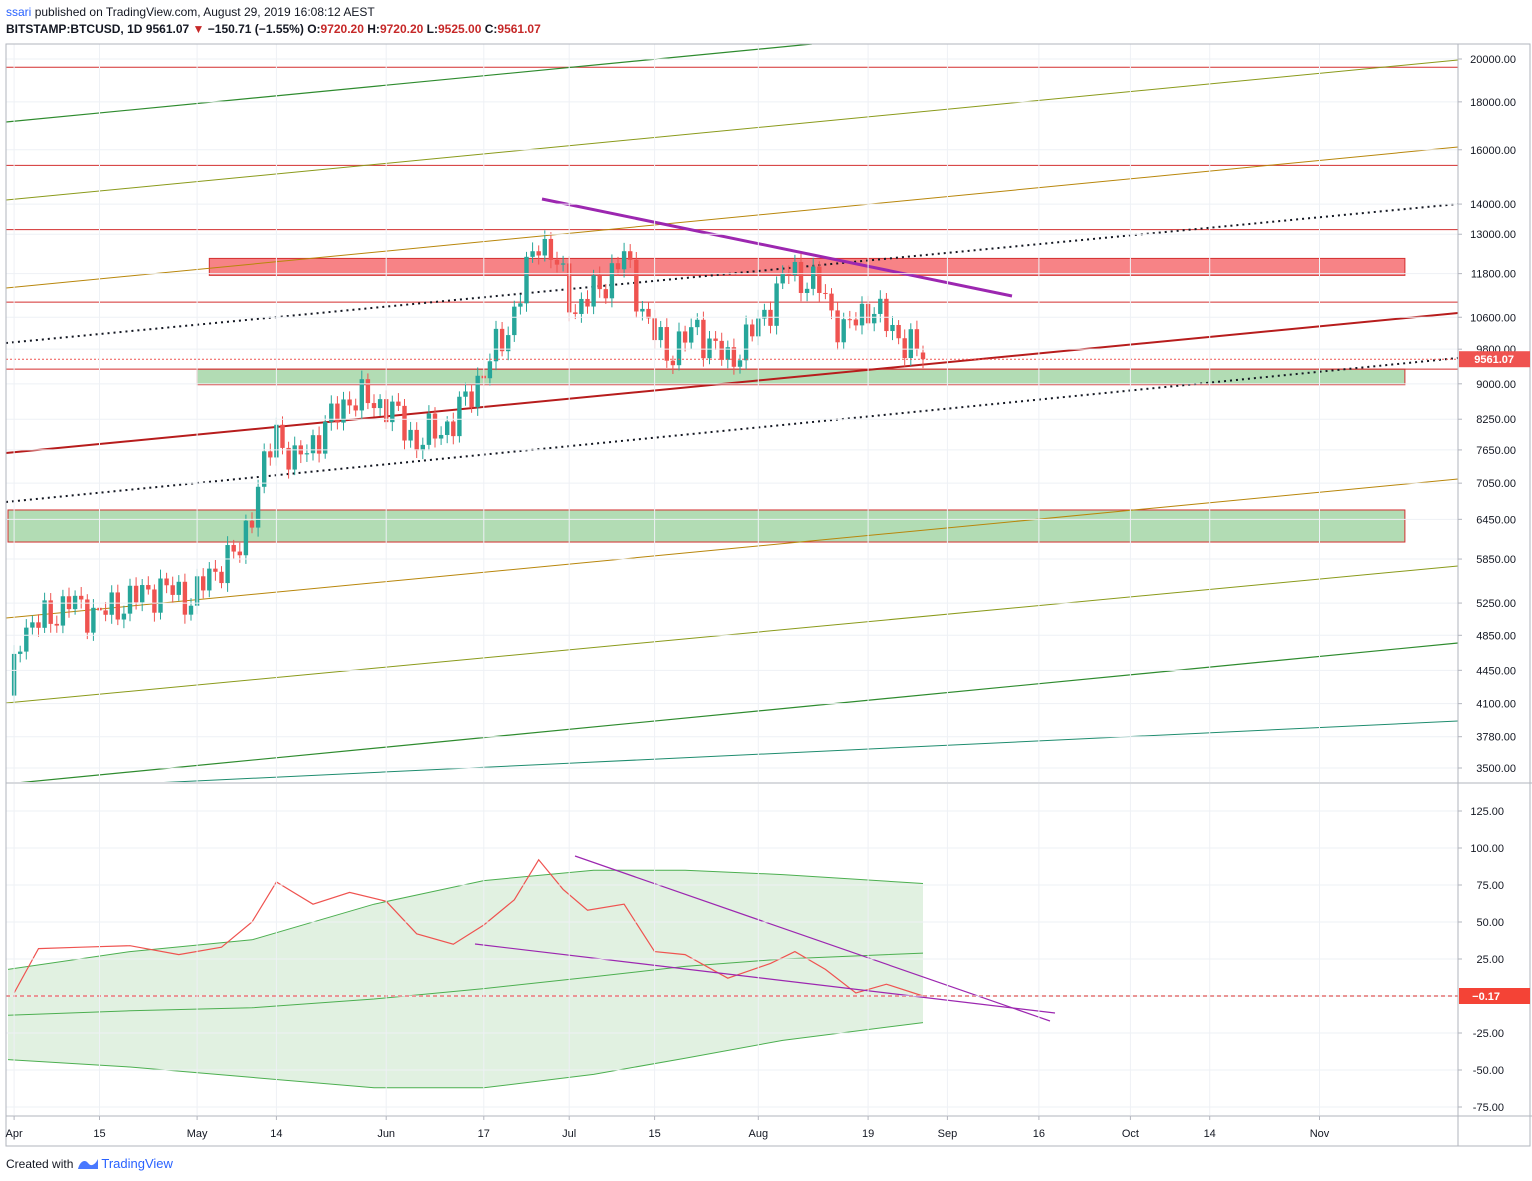 The width and height of the screenshot is (1532, 1181). What do you see at coordinates (739, 712) in the screenshot?
I see `trend-line` at bounding box center [739, 712].